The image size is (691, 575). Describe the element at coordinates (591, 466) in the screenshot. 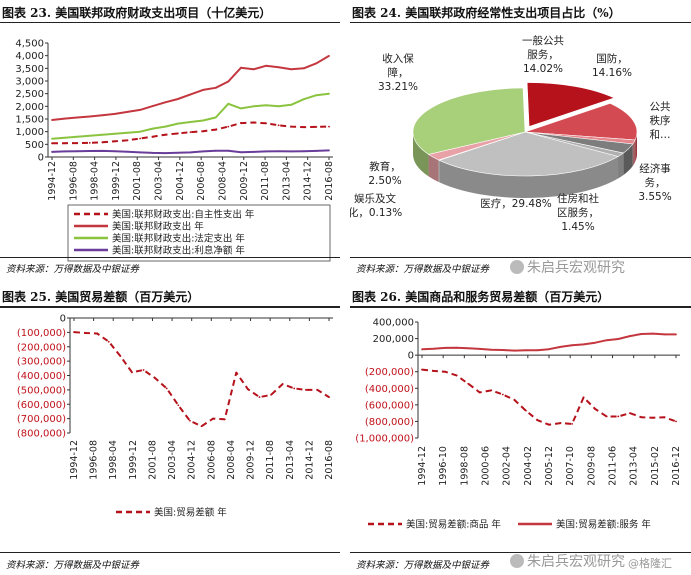

I see `x-tick-label: 2009-08` at that location.